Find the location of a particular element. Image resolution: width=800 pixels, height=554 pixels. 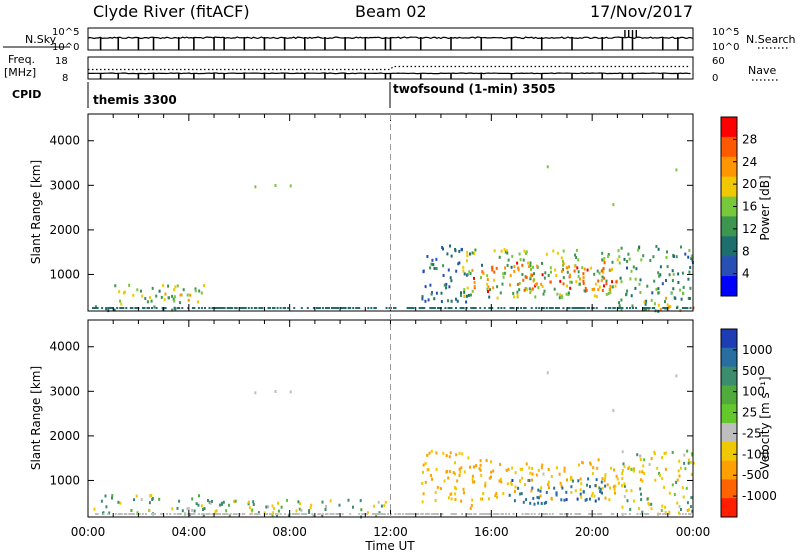

y-tick-label: 4000 is located at coordinates (64, 347).